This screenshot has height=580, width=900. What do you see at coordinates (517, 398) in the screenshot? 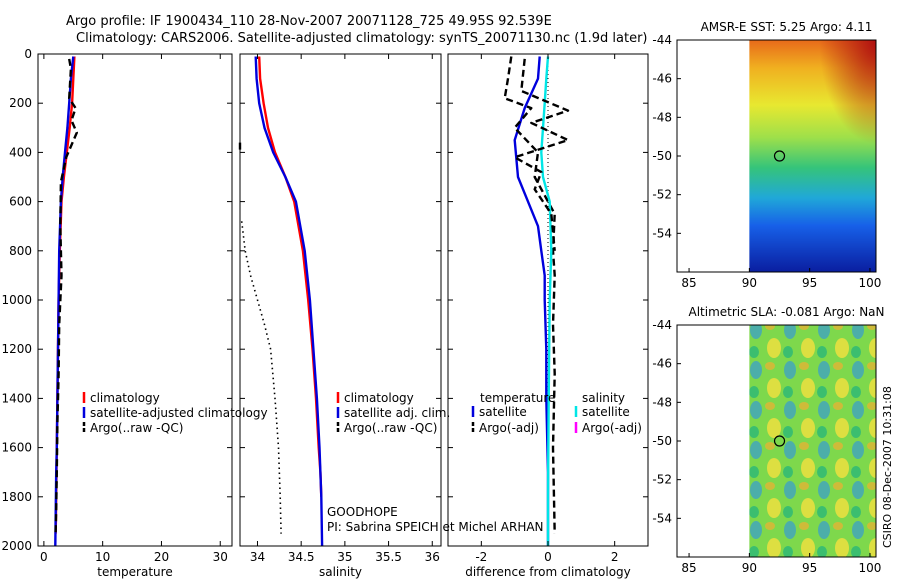
I see `legend-title-temperature: temperature` at bounding box center [517, 398].